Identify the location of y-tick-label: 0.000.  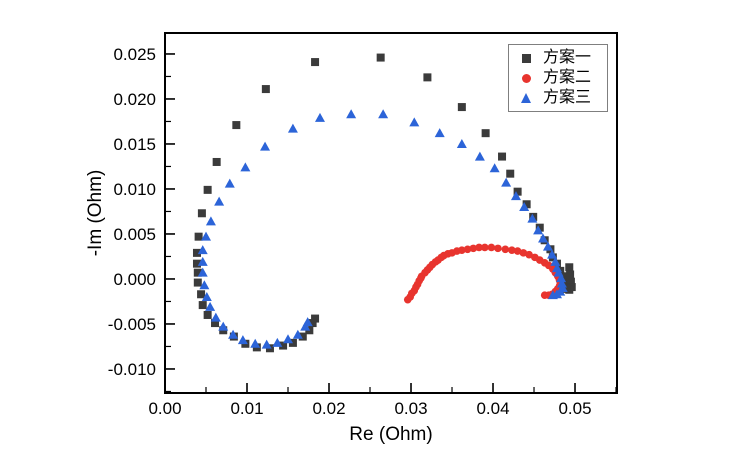
(134, 279).